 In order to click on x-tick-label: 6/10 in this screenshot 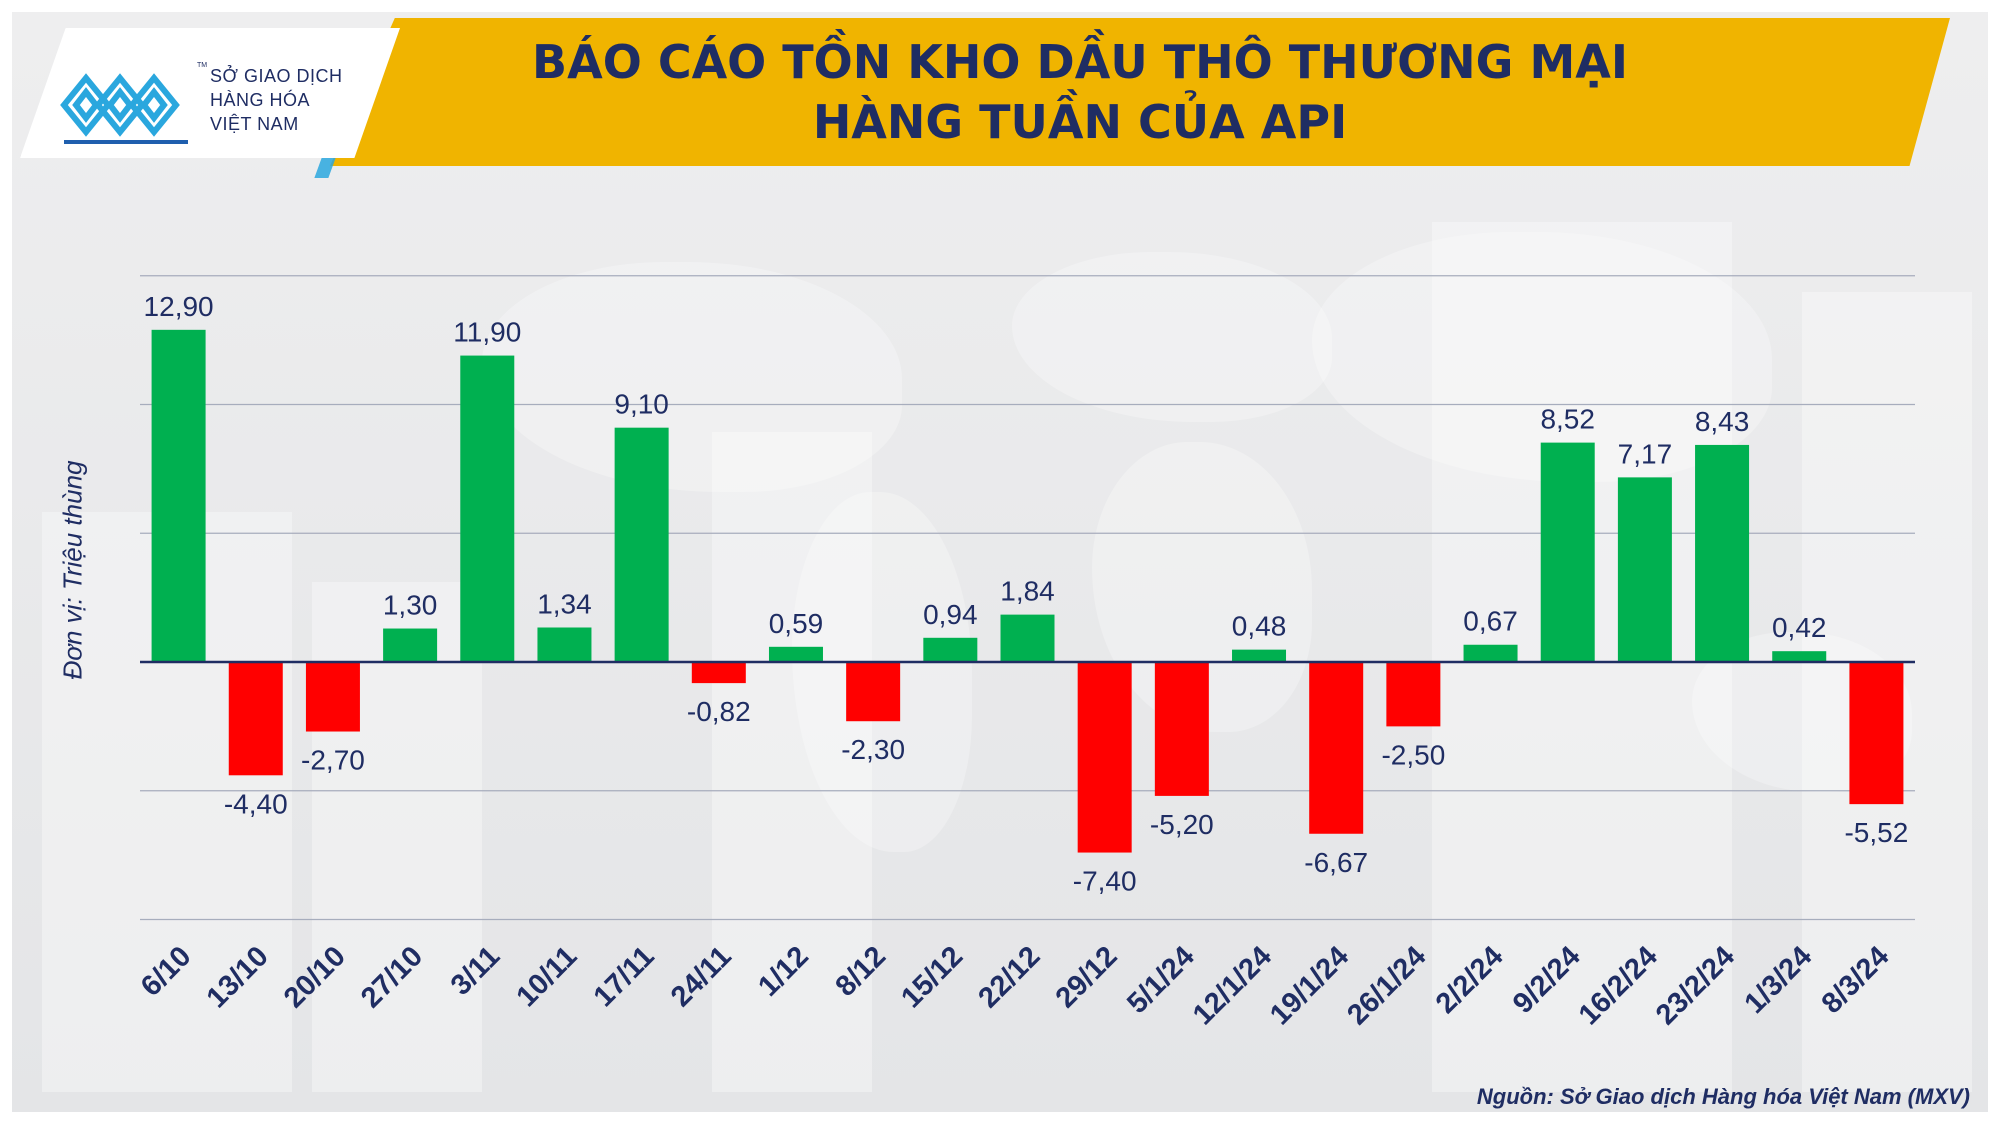, I will do `click(166, 971)`.